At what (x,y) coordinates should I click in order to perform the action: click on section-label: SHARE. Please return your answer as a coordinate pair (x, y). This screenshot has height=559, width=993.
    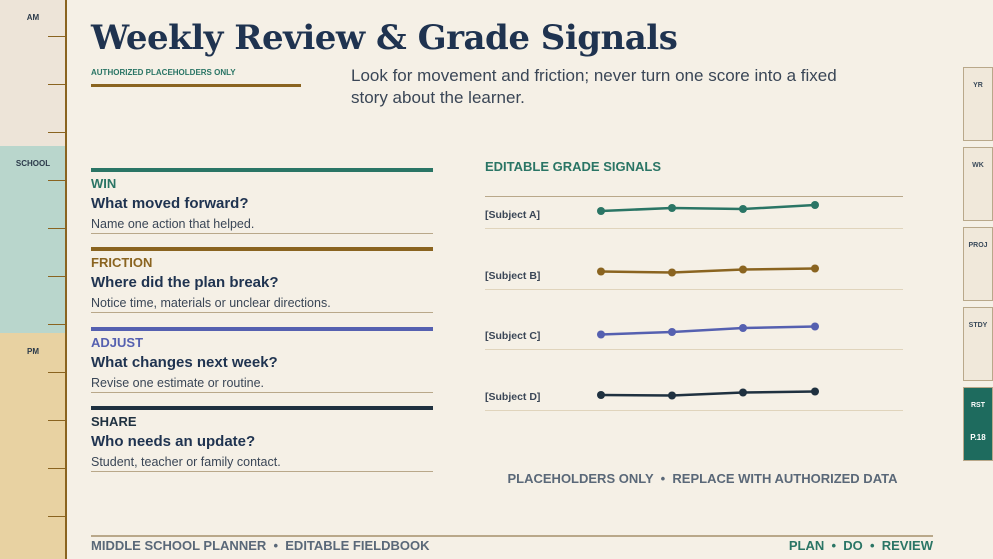
    Looking at the image, I should click on (114, 421).